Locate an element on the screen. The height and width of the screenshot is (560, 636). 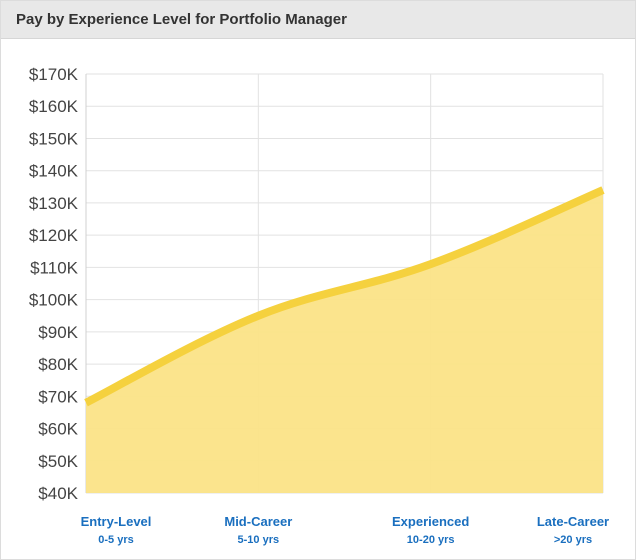
y-tick-label: $140K is located at coordinates (54, 171).